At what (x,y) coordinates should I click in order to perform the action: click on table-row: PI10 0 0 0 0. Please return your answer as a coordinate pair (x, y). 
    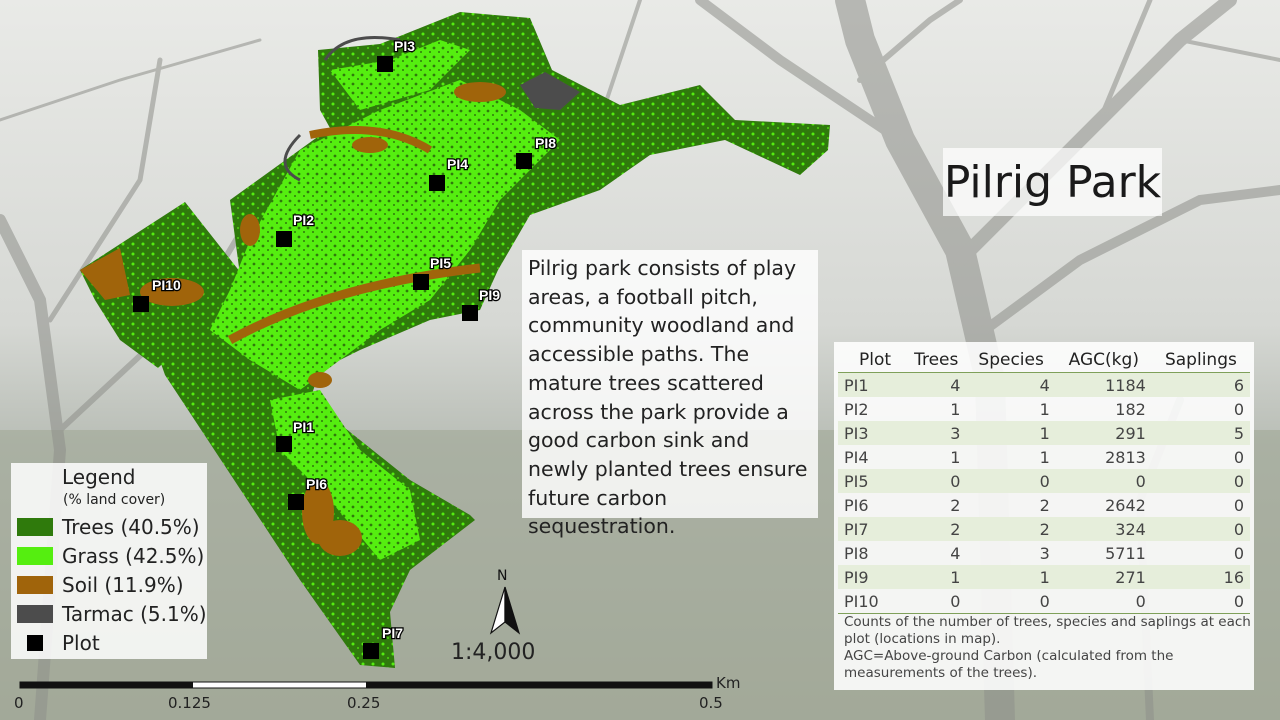
    Looking at the image, I should click on (1044, 601).